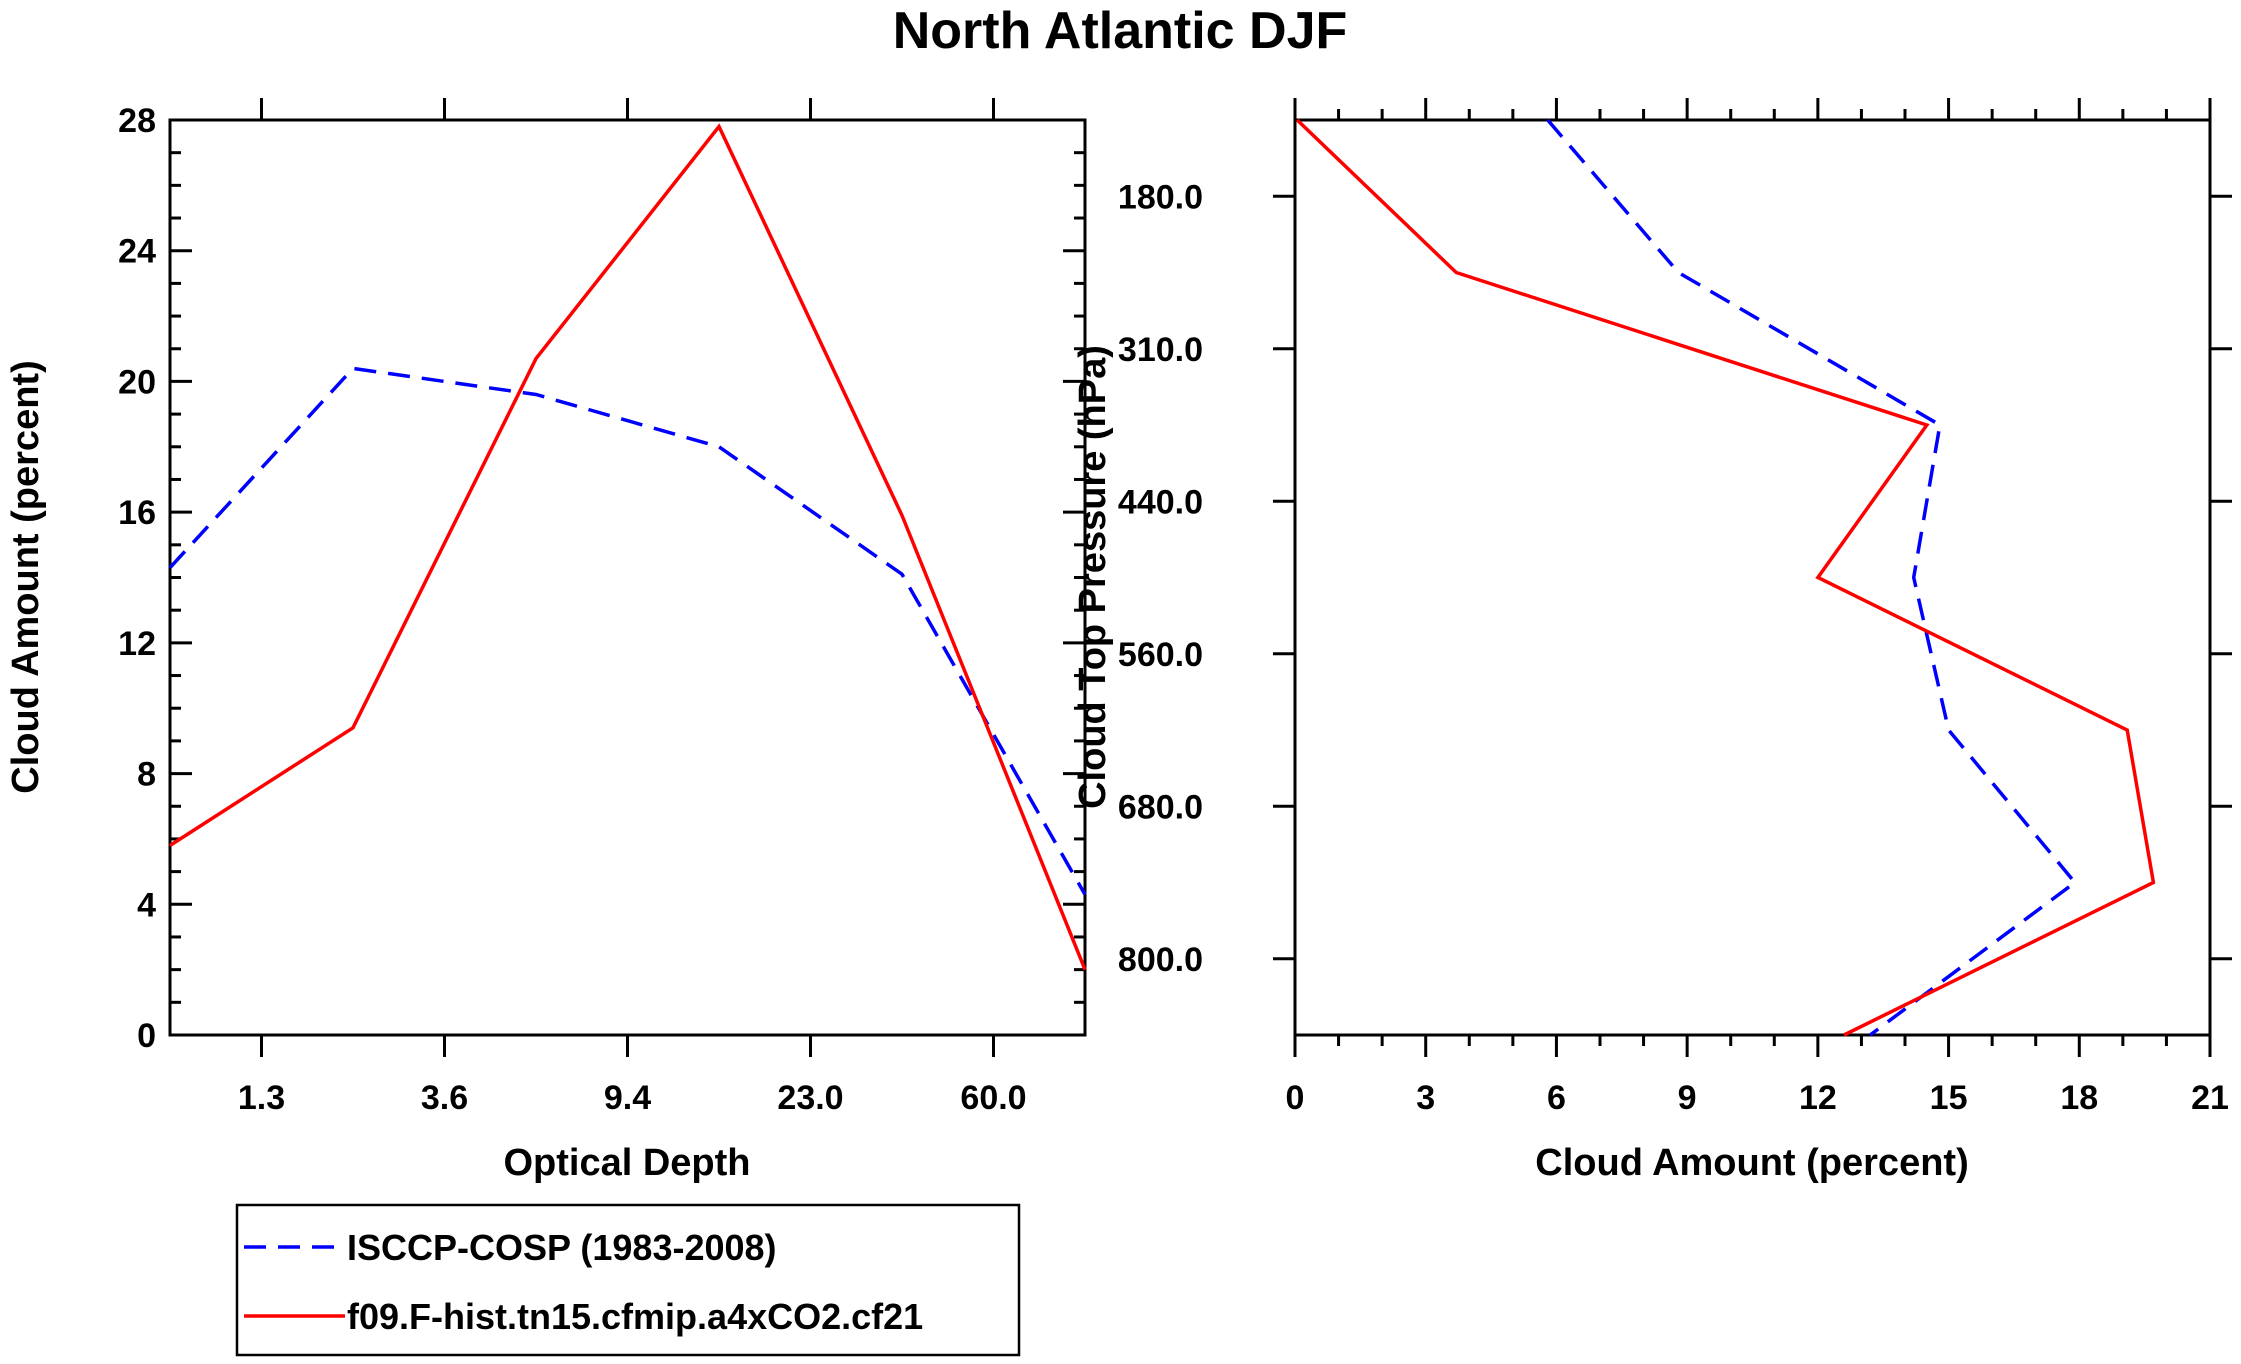 The width and height of the screenshot is (2241, 1364). Describe the element at coordinates (1160, 807) in the screenshot. I see `right-y-tick-label: 680.0` at that location.